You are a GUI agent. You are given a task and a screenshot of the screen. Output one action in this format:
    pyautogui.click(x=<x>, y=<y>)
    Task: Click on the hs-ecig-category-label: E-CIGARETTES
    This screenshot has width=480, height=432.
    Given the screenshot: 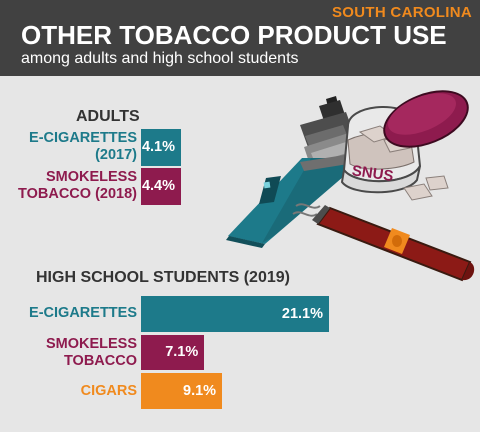 What is the action you would take?
    pyautogui.click(x=83, y=313)
    